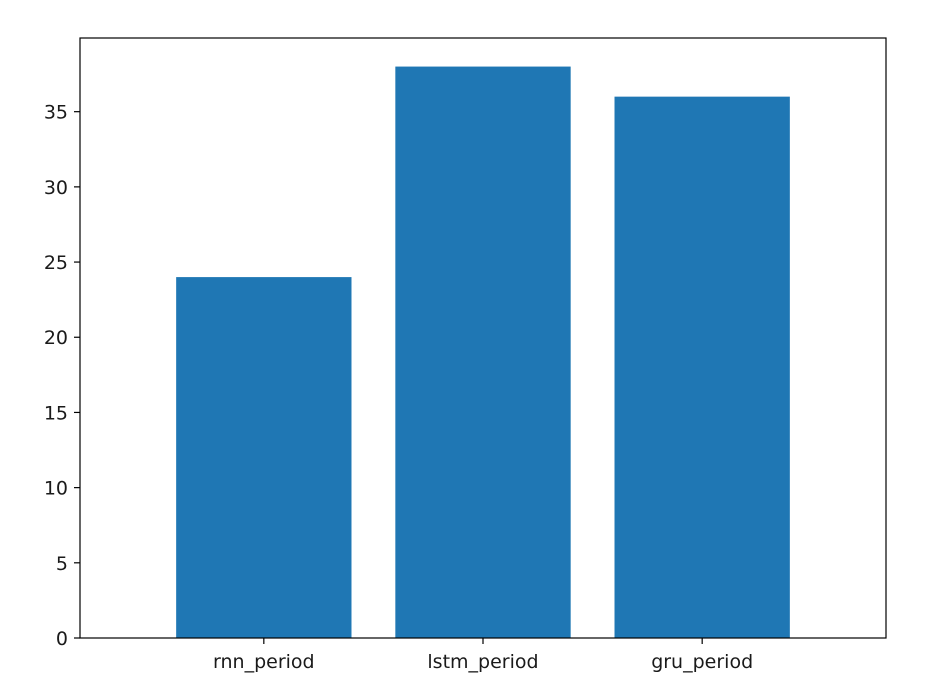  Describe the element at coordinates (56, 413) in the screenshot. I see `y-tick-label: 15` at that location.